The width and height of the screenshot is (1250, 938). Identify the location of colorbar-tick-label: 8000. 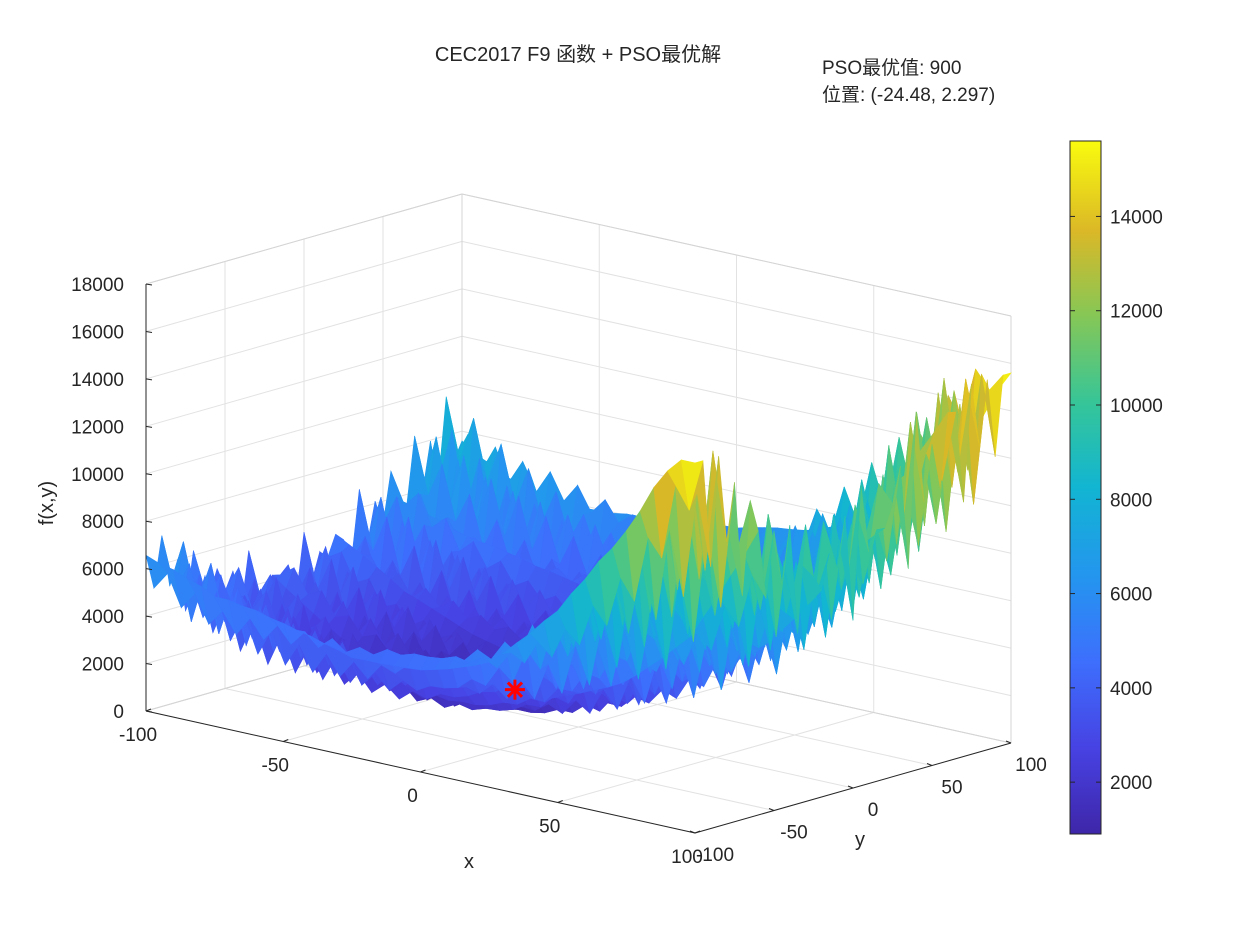
(1131, 500).